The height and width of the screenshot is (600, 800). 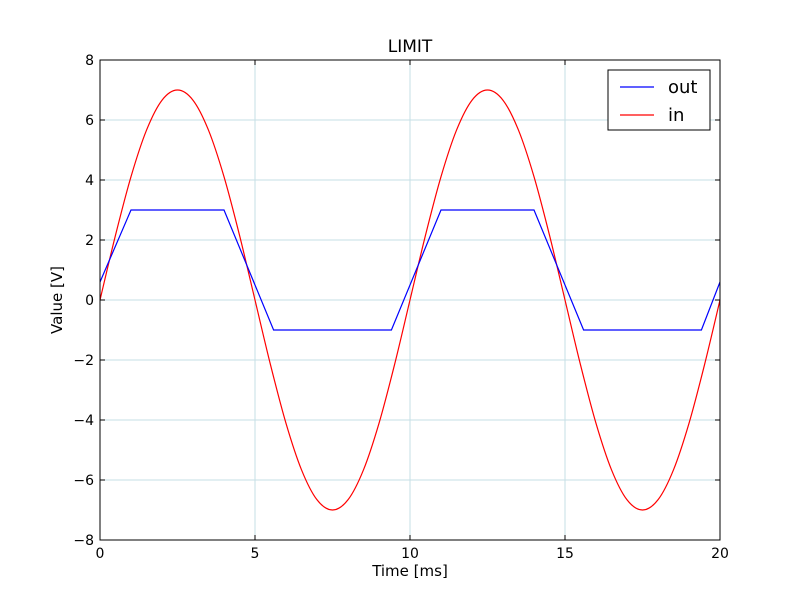 What do you see at coordinates (83, 541) in the screenshot?
I see `y-tick-label: −8` at bounding box center [83, 541].